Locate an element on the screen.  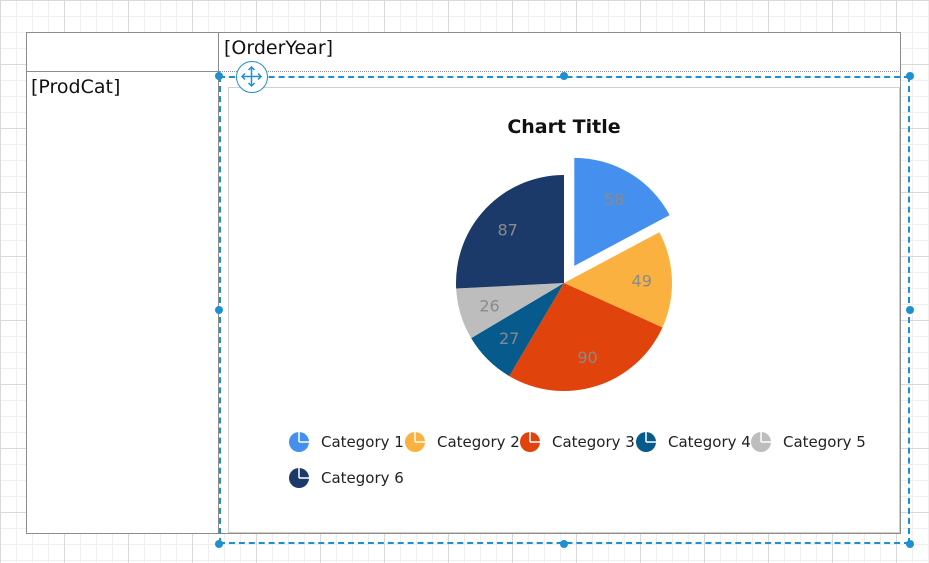
resize-handle-middle-right is located at coordinates (910, 310).